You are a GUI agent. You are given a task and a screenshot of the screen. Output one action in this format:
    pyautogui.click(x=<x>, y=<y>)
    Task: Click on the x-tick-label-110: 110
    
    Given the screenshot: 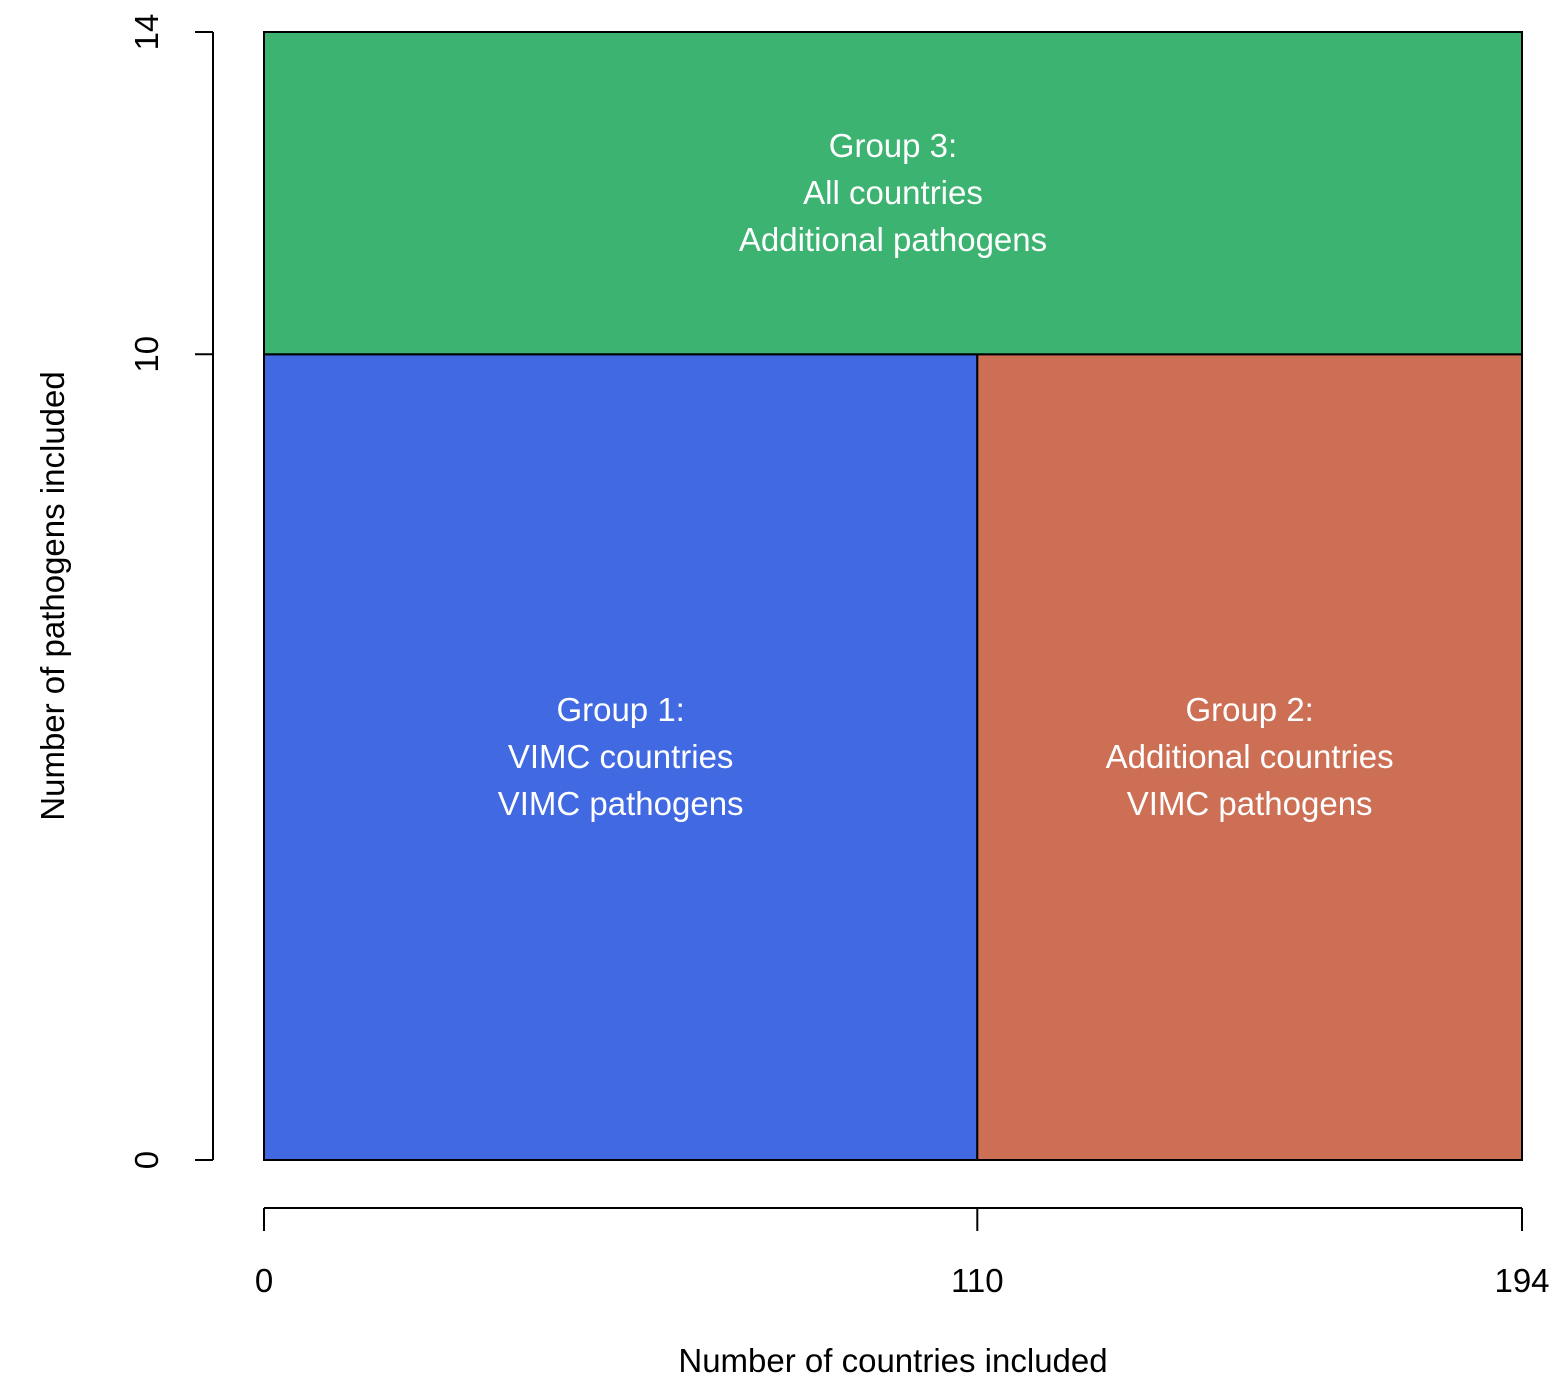 What is the action you would take?
    pyautogui.click(x=977, y=1280)
    